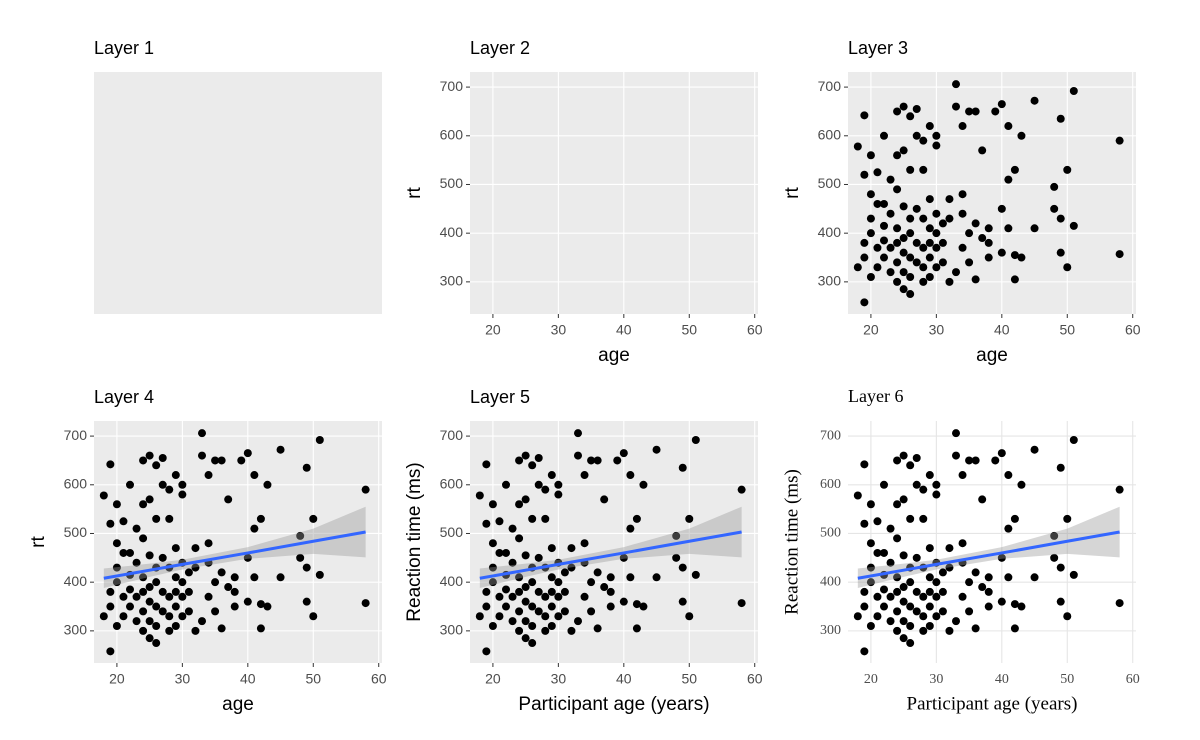  What do you see at coordinates (1133, 679) in the screenshot?
I see `x-tick-label: 60` at bounding box center [1133, 679].